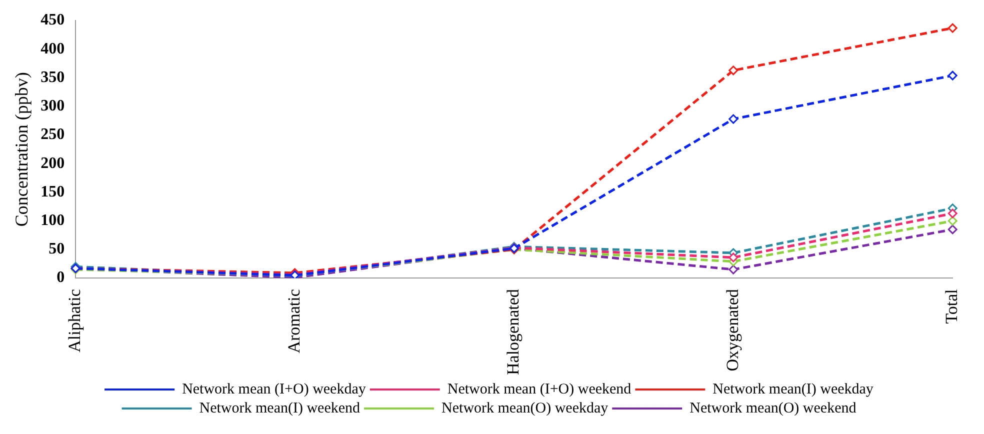 This screenshot has width=984, height=434. Describe the element at coordinates (773, 408) in the screenshot. I see `legend-label: Network mean(O) weekend` at that location.